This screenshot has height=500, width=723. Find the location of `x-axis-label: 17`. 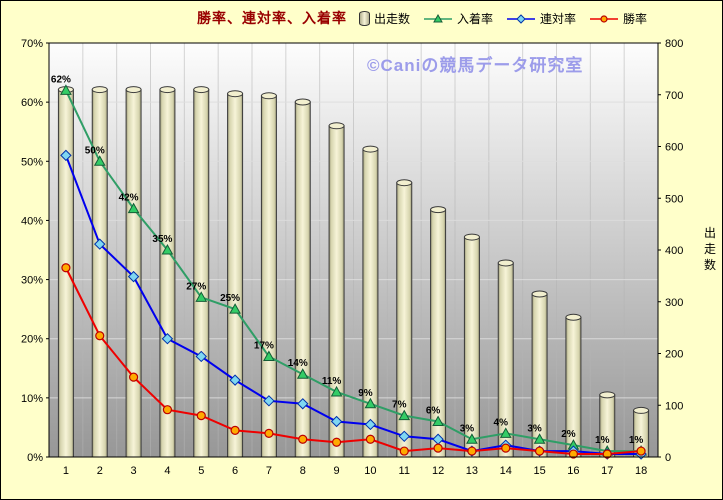

x-axis-label: 17 is located at coordinates (607, 471).